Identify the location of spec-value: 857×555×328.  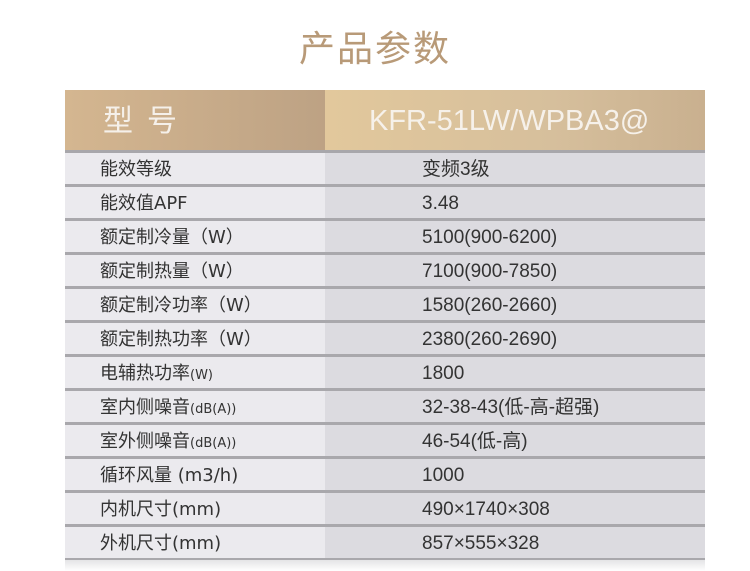
(515, 542).